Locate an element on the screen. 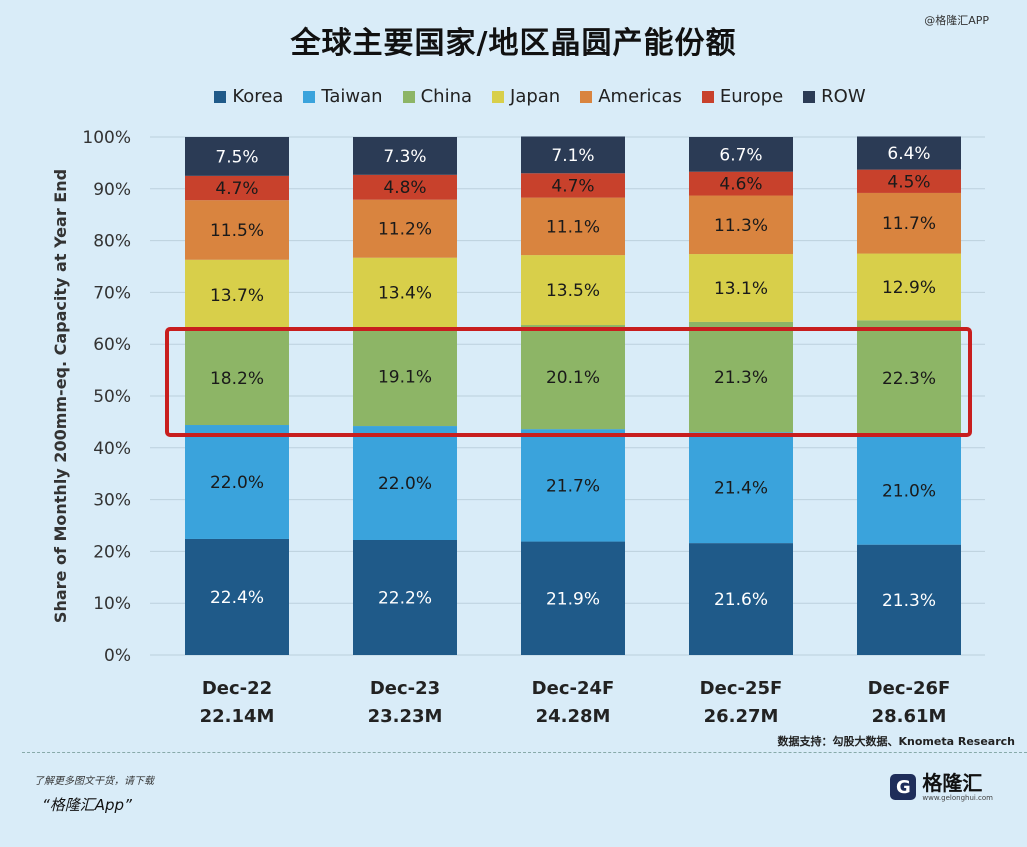 Image resolution: width=1027 pixels, height=847 pixels. data-label: 22.3% is located at coordinates (909, 379).